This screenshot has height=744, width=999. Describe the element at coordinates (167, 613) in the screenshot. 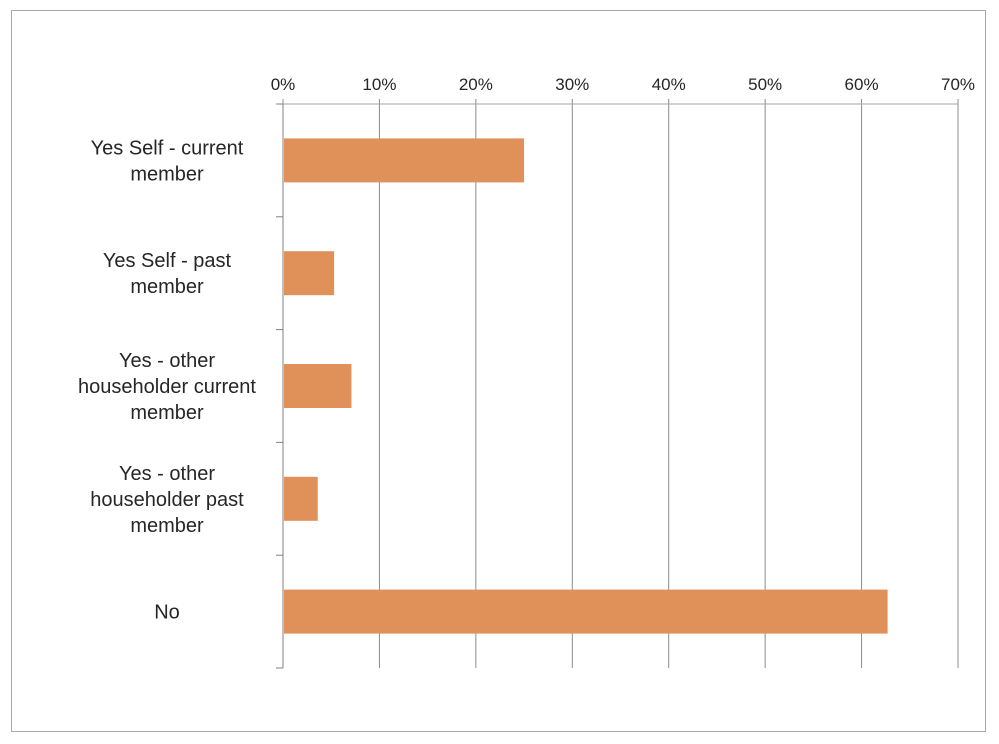

I see `category-label: No` at that location.